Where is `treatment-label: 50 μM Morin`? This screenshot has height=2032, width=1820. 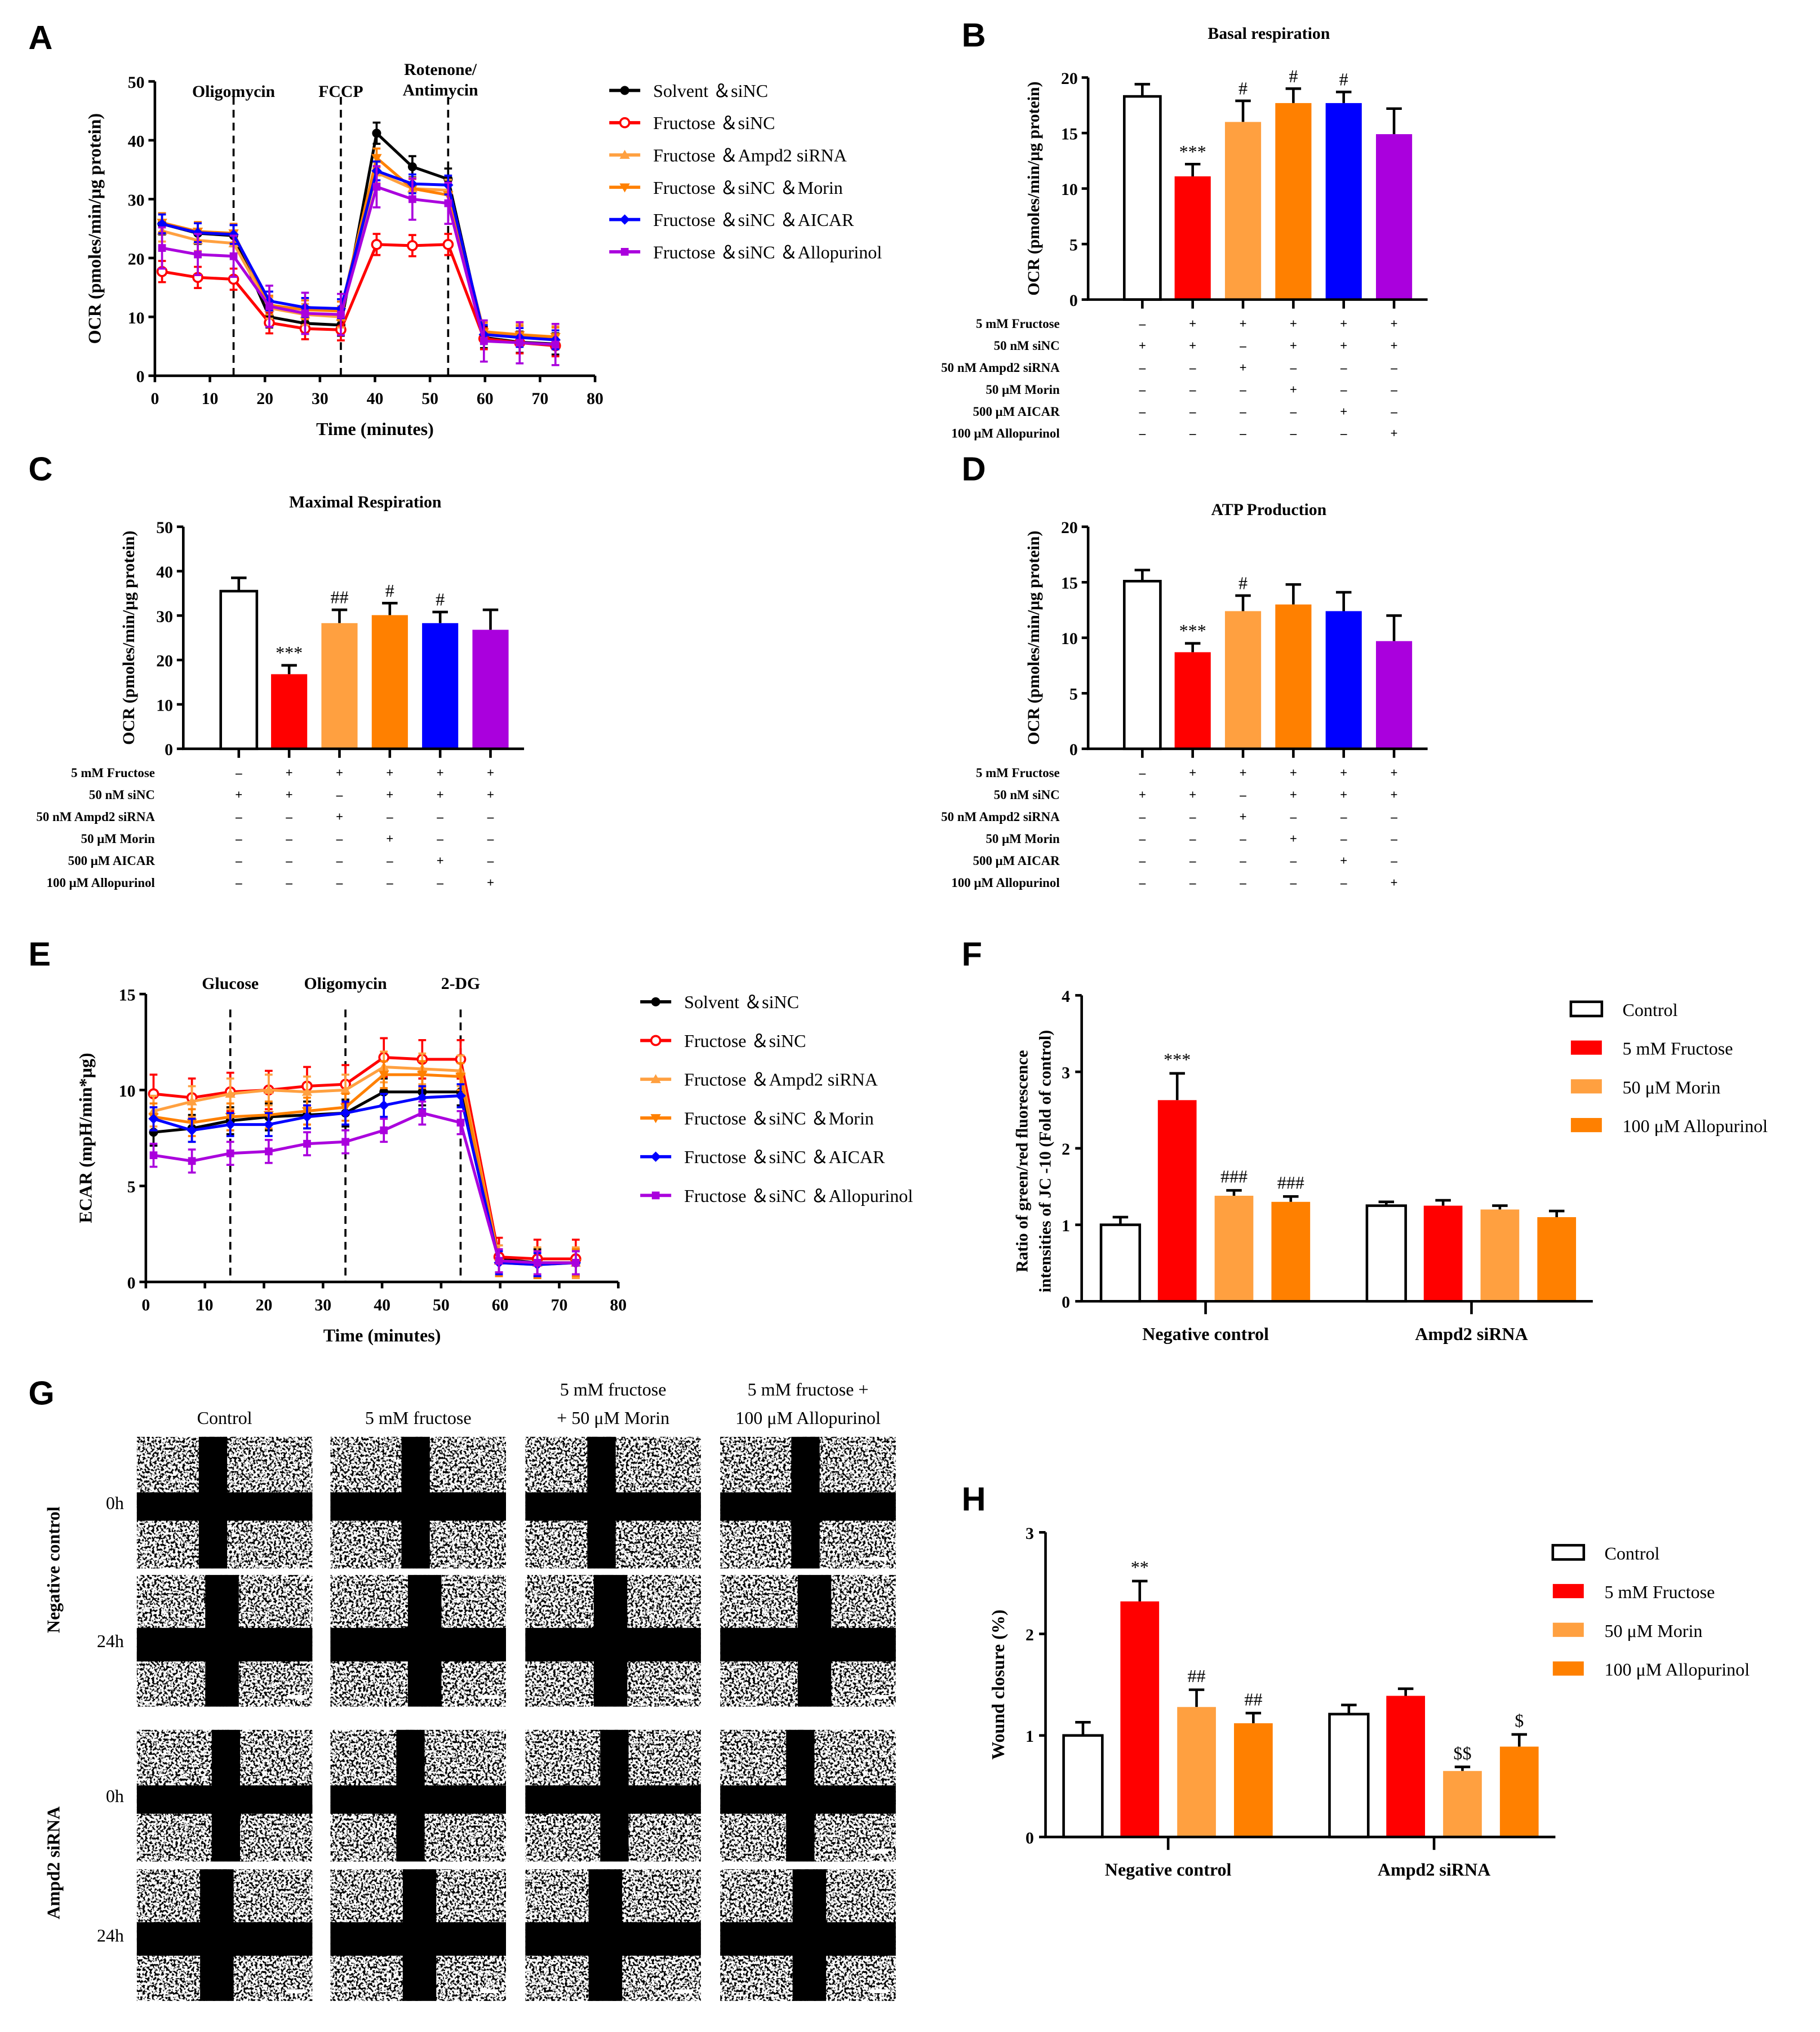 treatment-label: 50 μM Morin is located at coordinates (1022, 839).